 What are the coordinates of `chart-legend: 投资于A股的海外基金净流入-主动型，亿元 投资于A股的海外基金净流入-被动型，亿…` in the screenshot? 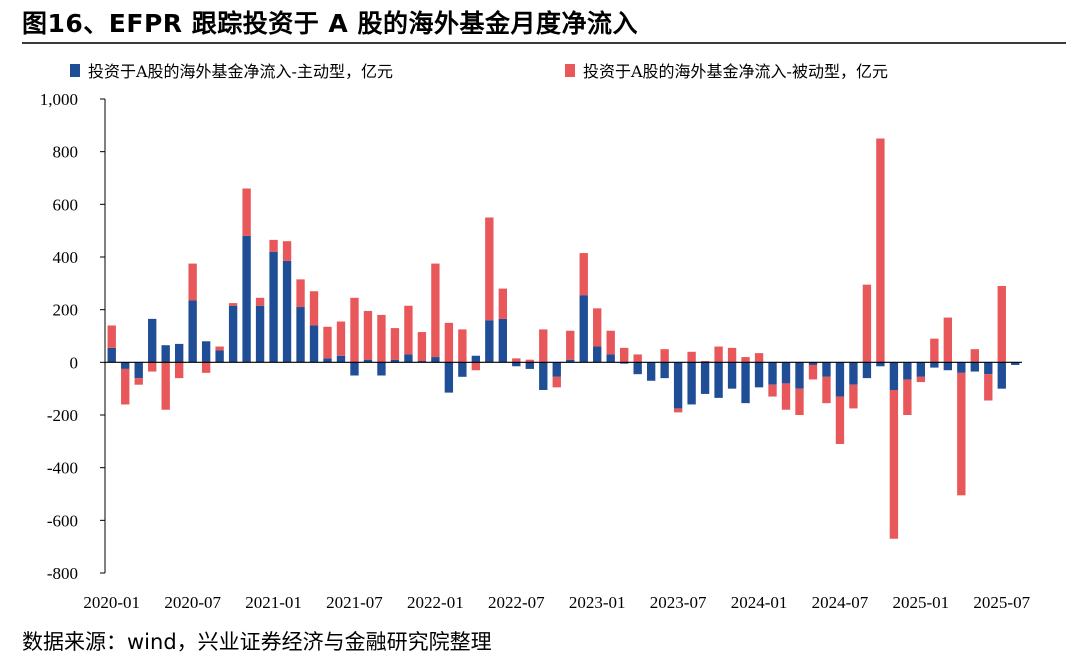 It's located at (540, 71).